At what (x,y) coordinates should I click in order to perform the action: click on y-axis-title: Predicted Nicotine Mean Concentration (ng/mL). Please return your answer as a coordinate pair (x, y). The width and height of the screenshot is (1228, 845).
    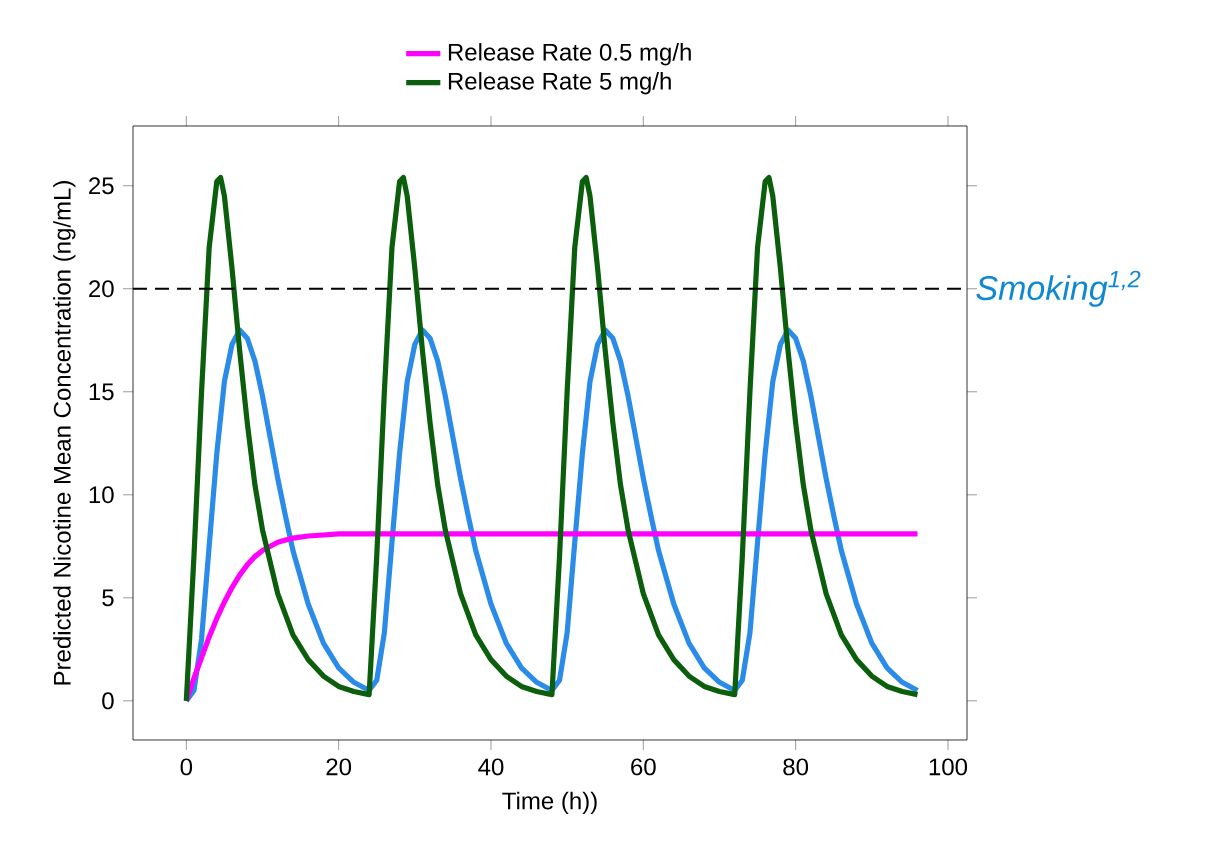
    Looking at the image, I should click on (64, 433).